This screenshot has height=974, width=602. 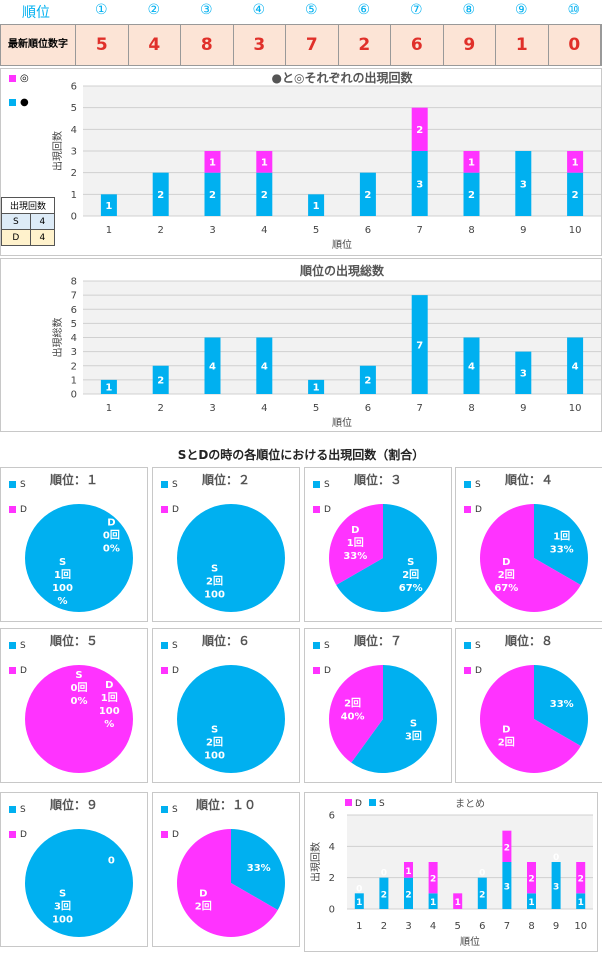 What do you see at coordinates (16, 221) in the screenshot?
I see `table-cell: S` at bounding box center [16, 221].